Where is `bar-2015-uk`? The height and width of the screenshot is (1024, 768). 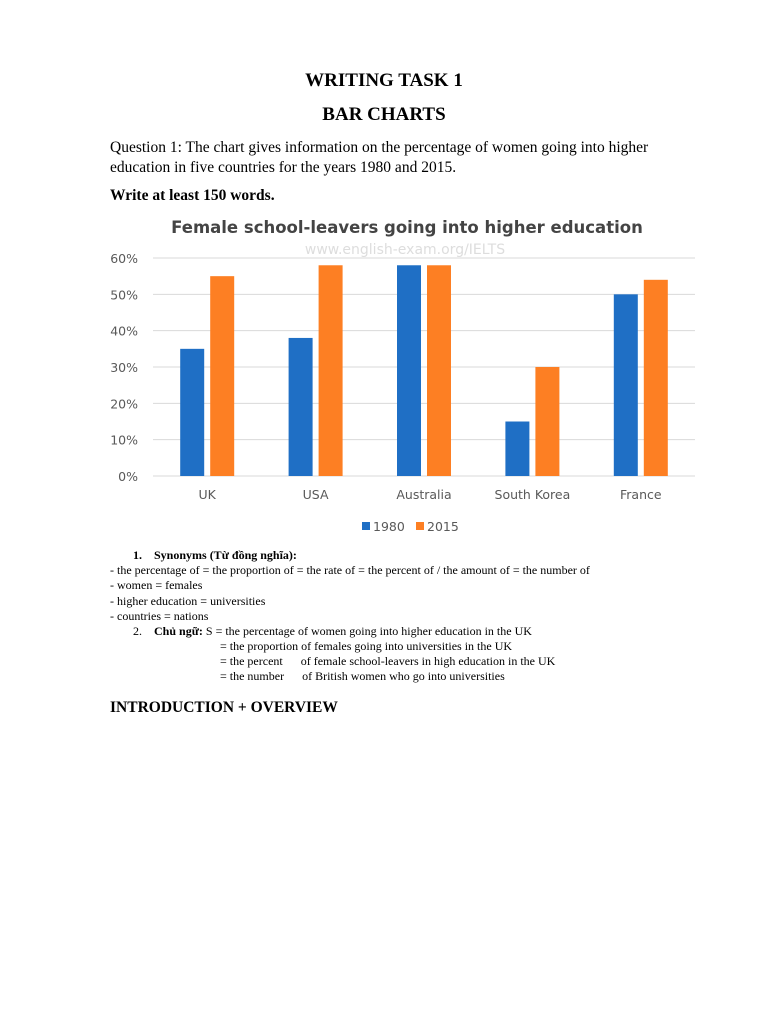
bar-2015-uk is located at coordinates (222, 376).